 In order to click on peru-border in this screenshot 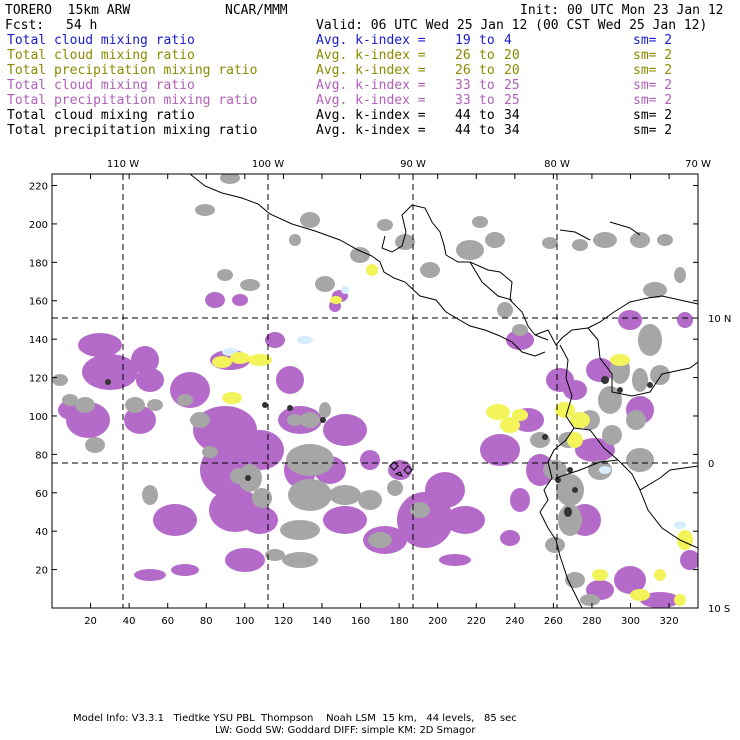, I will do `click(587, 469)`.